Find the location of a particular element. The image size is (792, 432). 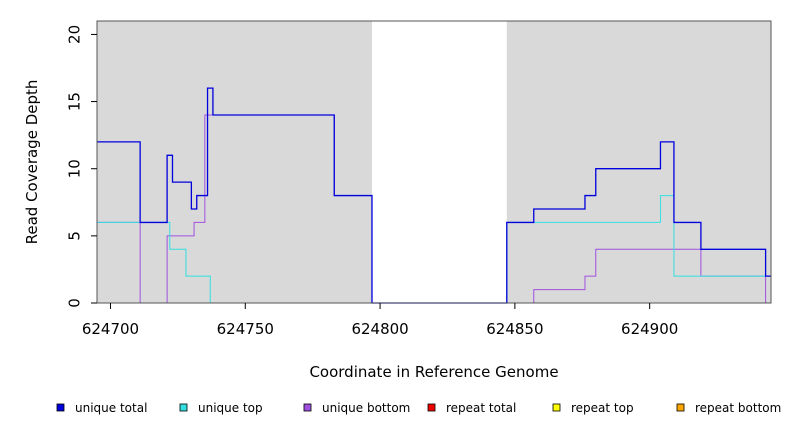

x-tick-label-2: 624800 is located at coordinates (379, 329).